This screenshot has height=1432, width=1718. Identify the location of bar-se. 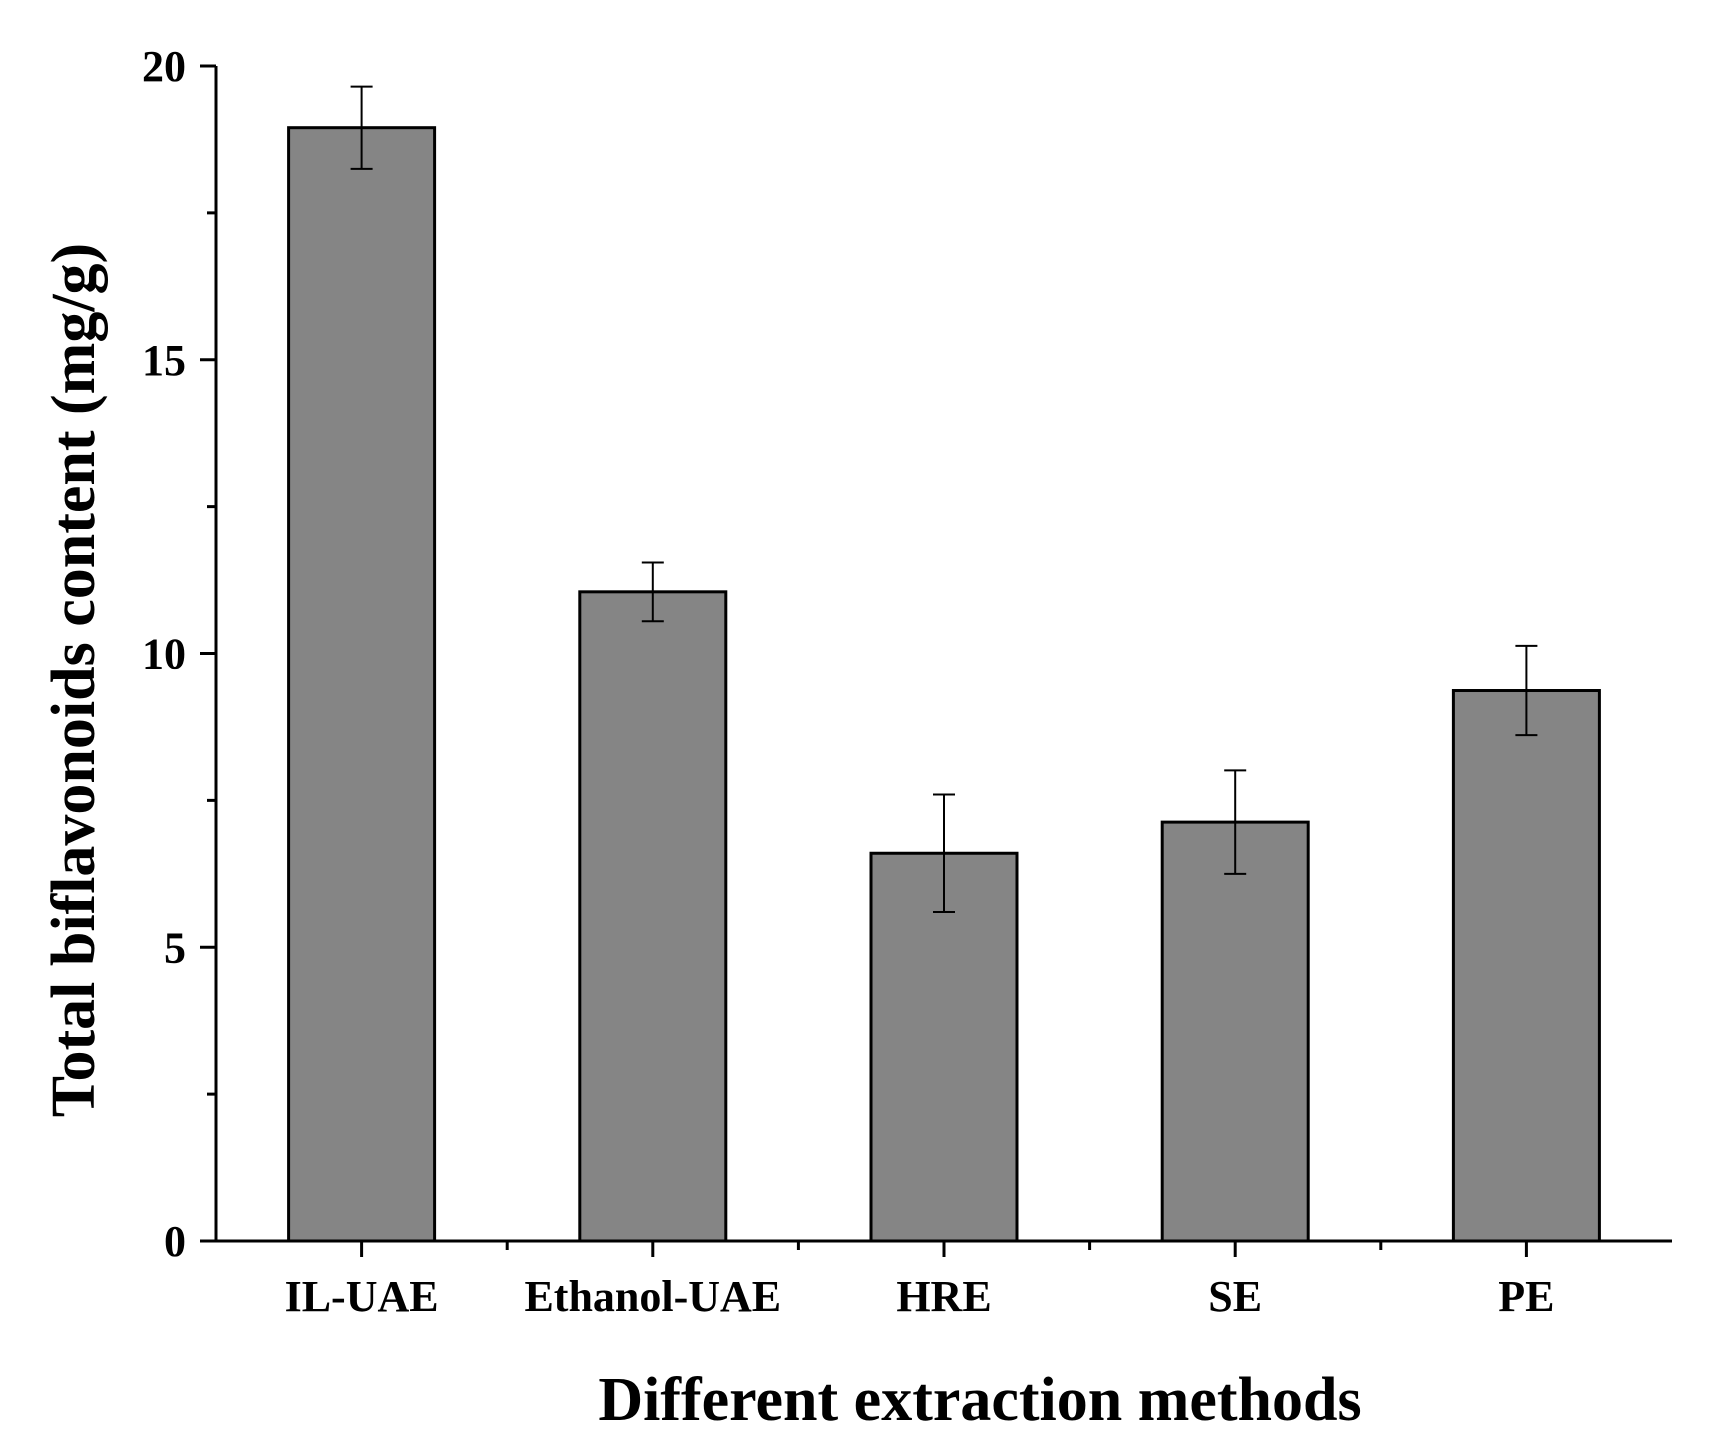
(1235, 1031).